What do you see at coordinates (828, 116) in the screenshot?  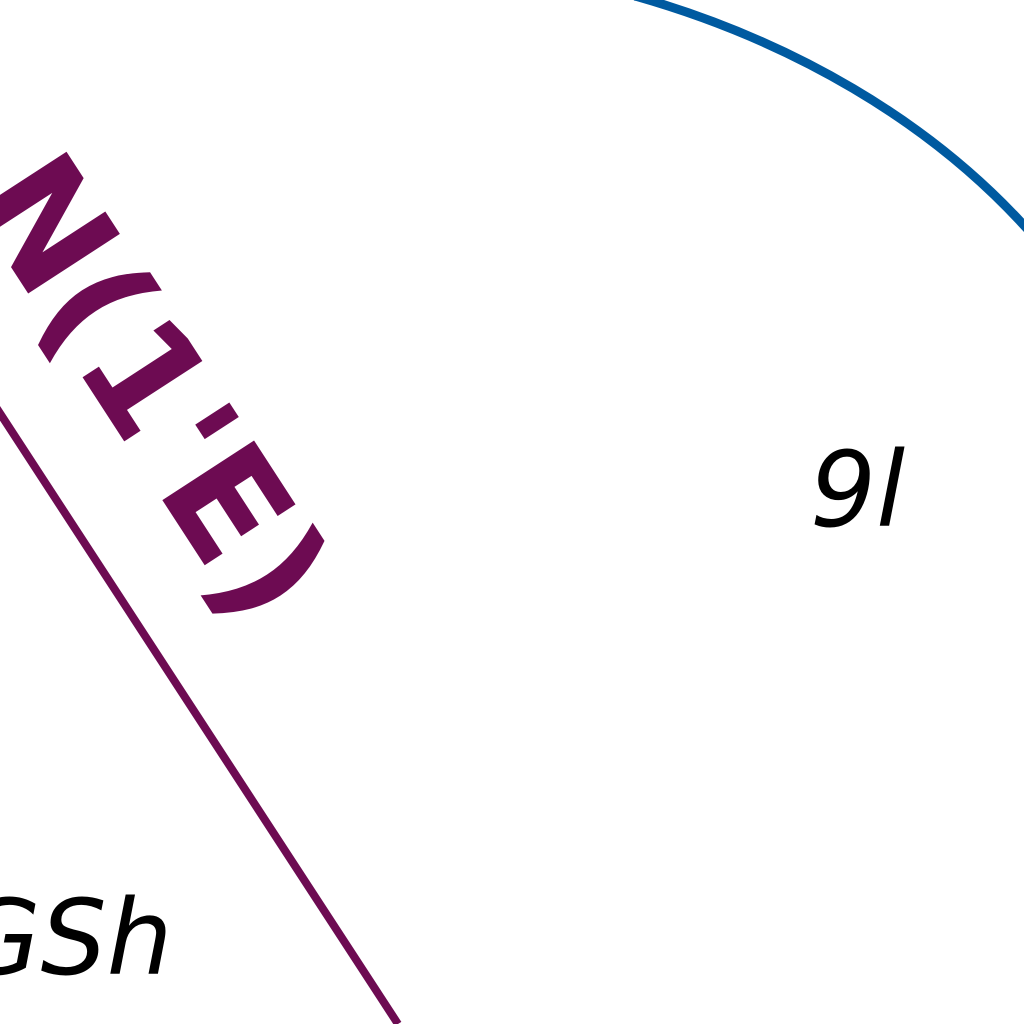 I see `boundary-arc` at bounding box center [828, 116].